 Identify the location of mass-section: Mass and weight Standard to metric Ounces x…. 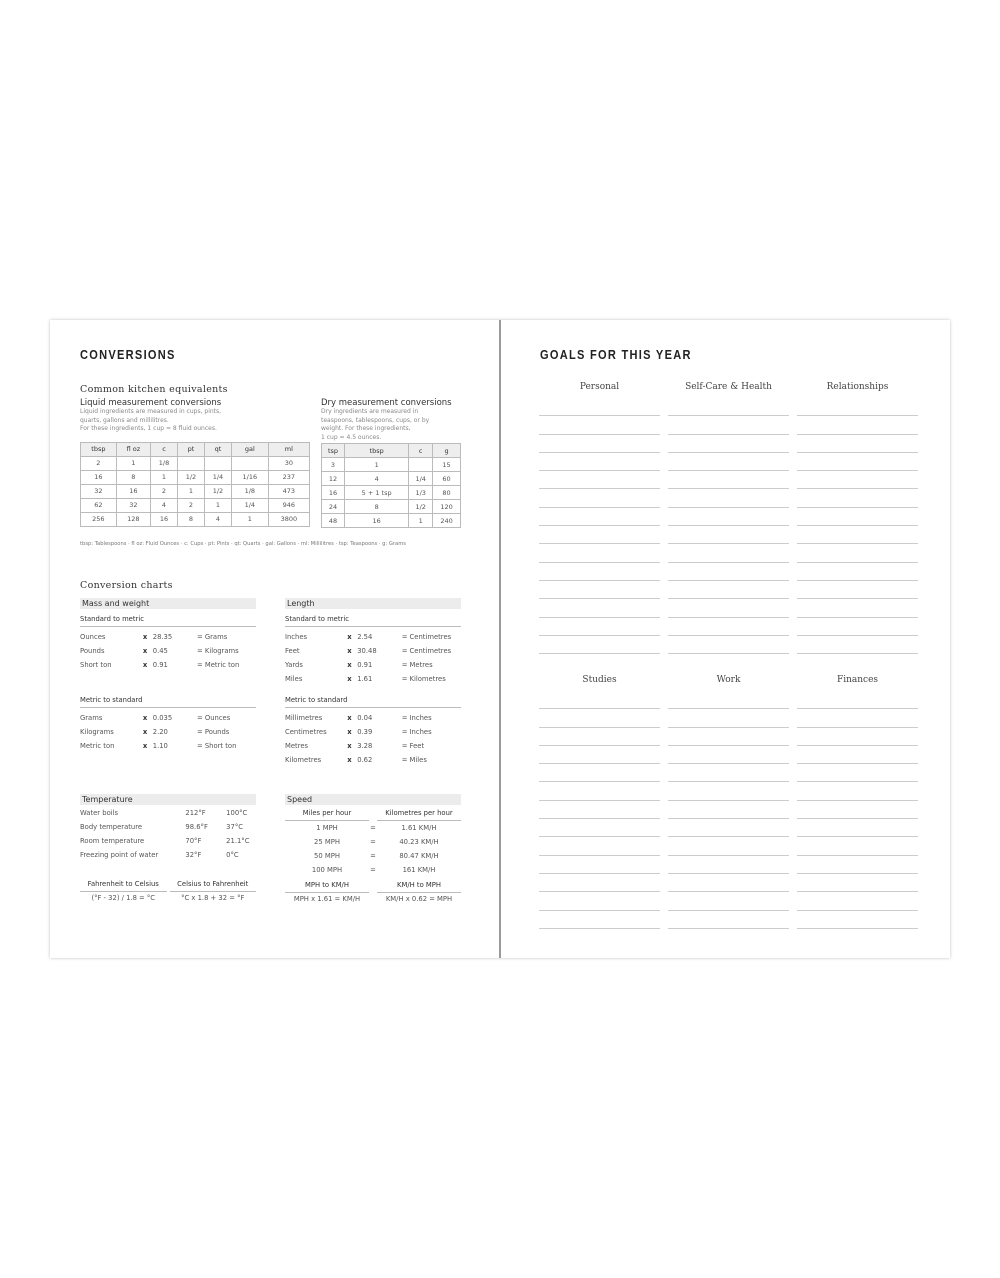
(168, 675).